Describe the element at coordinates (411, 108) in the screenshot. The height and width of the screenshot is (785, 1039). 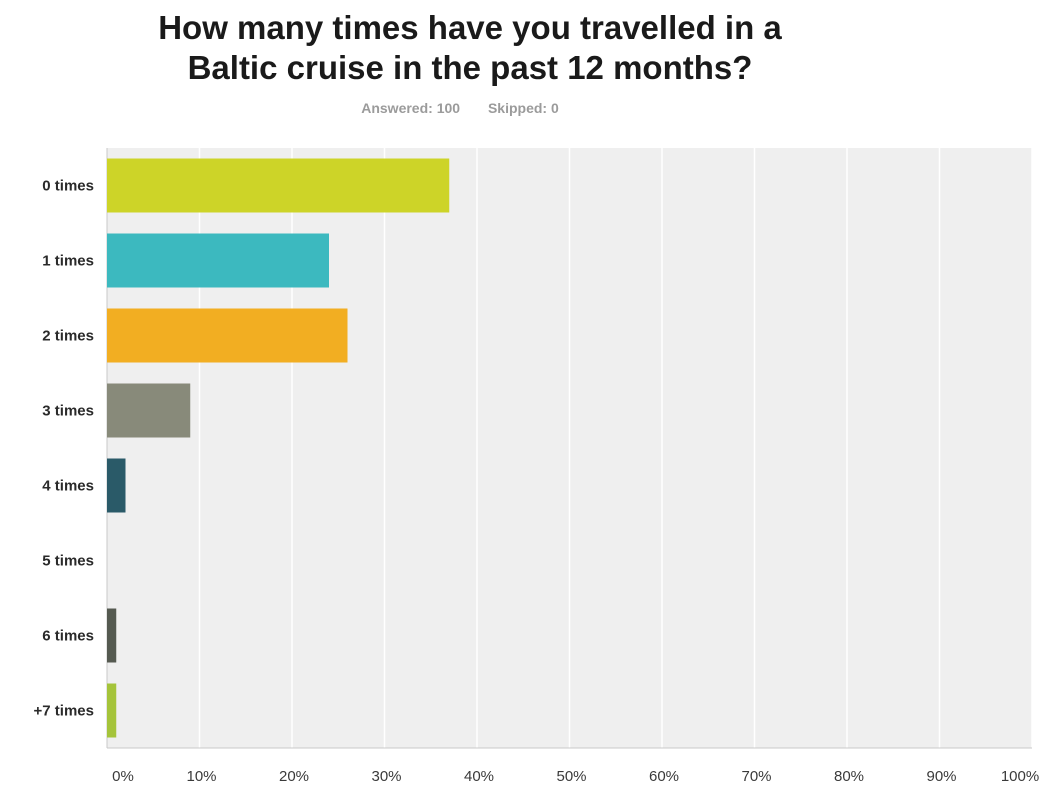
I see `answered-count: Answered: 100` at that location.